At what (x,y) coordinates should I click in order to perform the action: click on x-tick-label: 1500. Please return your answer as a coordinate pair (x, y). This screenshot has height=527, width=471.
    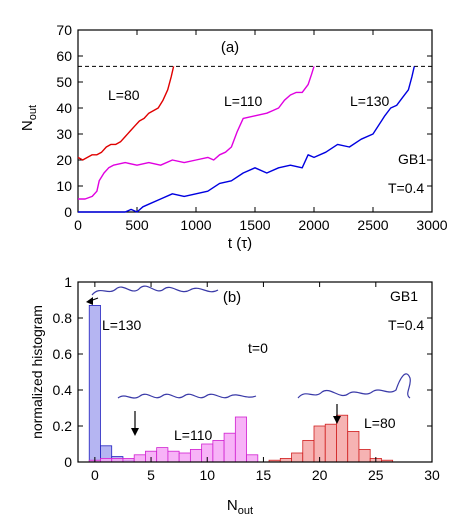
    Looking at the image, I should click on (254, 225).